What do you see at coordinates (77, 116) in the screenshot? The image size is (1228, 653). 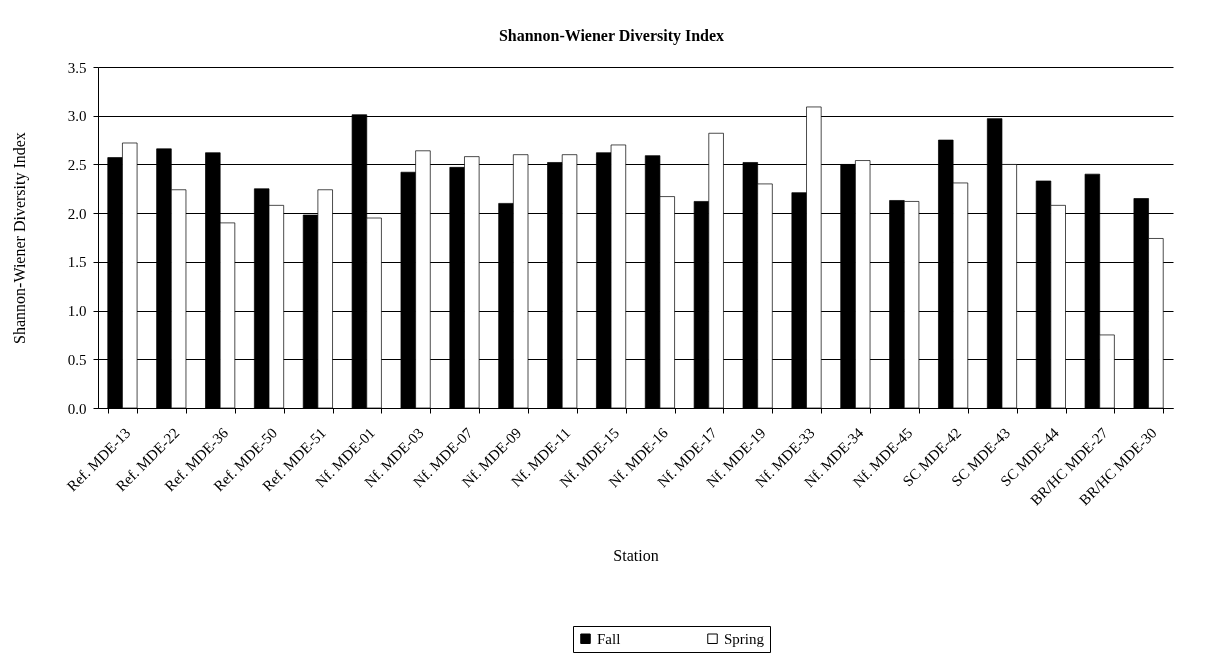 I see `y-tick-label: 3.0` at bounding box center [77, 116].